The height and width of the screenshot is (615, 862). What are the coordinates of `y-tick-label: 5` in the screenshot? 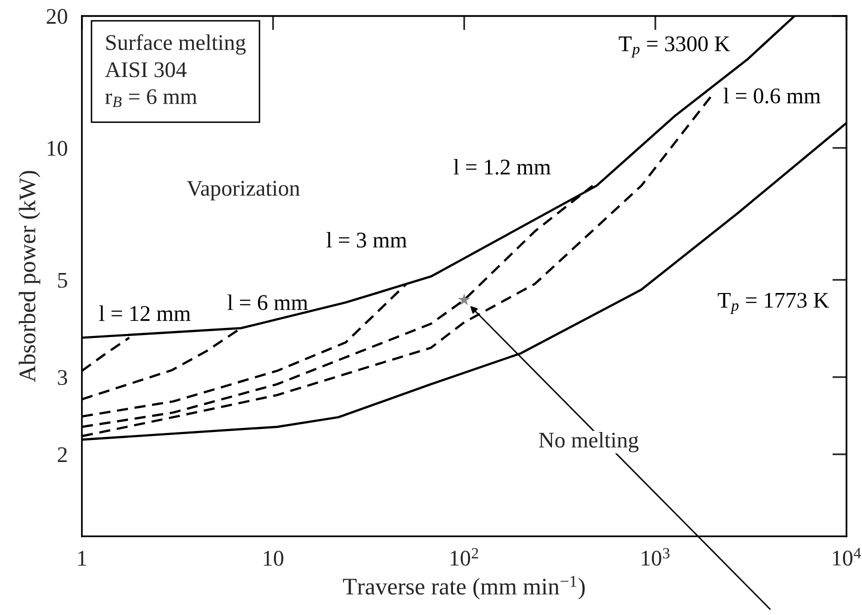 It's located at (63, 280).